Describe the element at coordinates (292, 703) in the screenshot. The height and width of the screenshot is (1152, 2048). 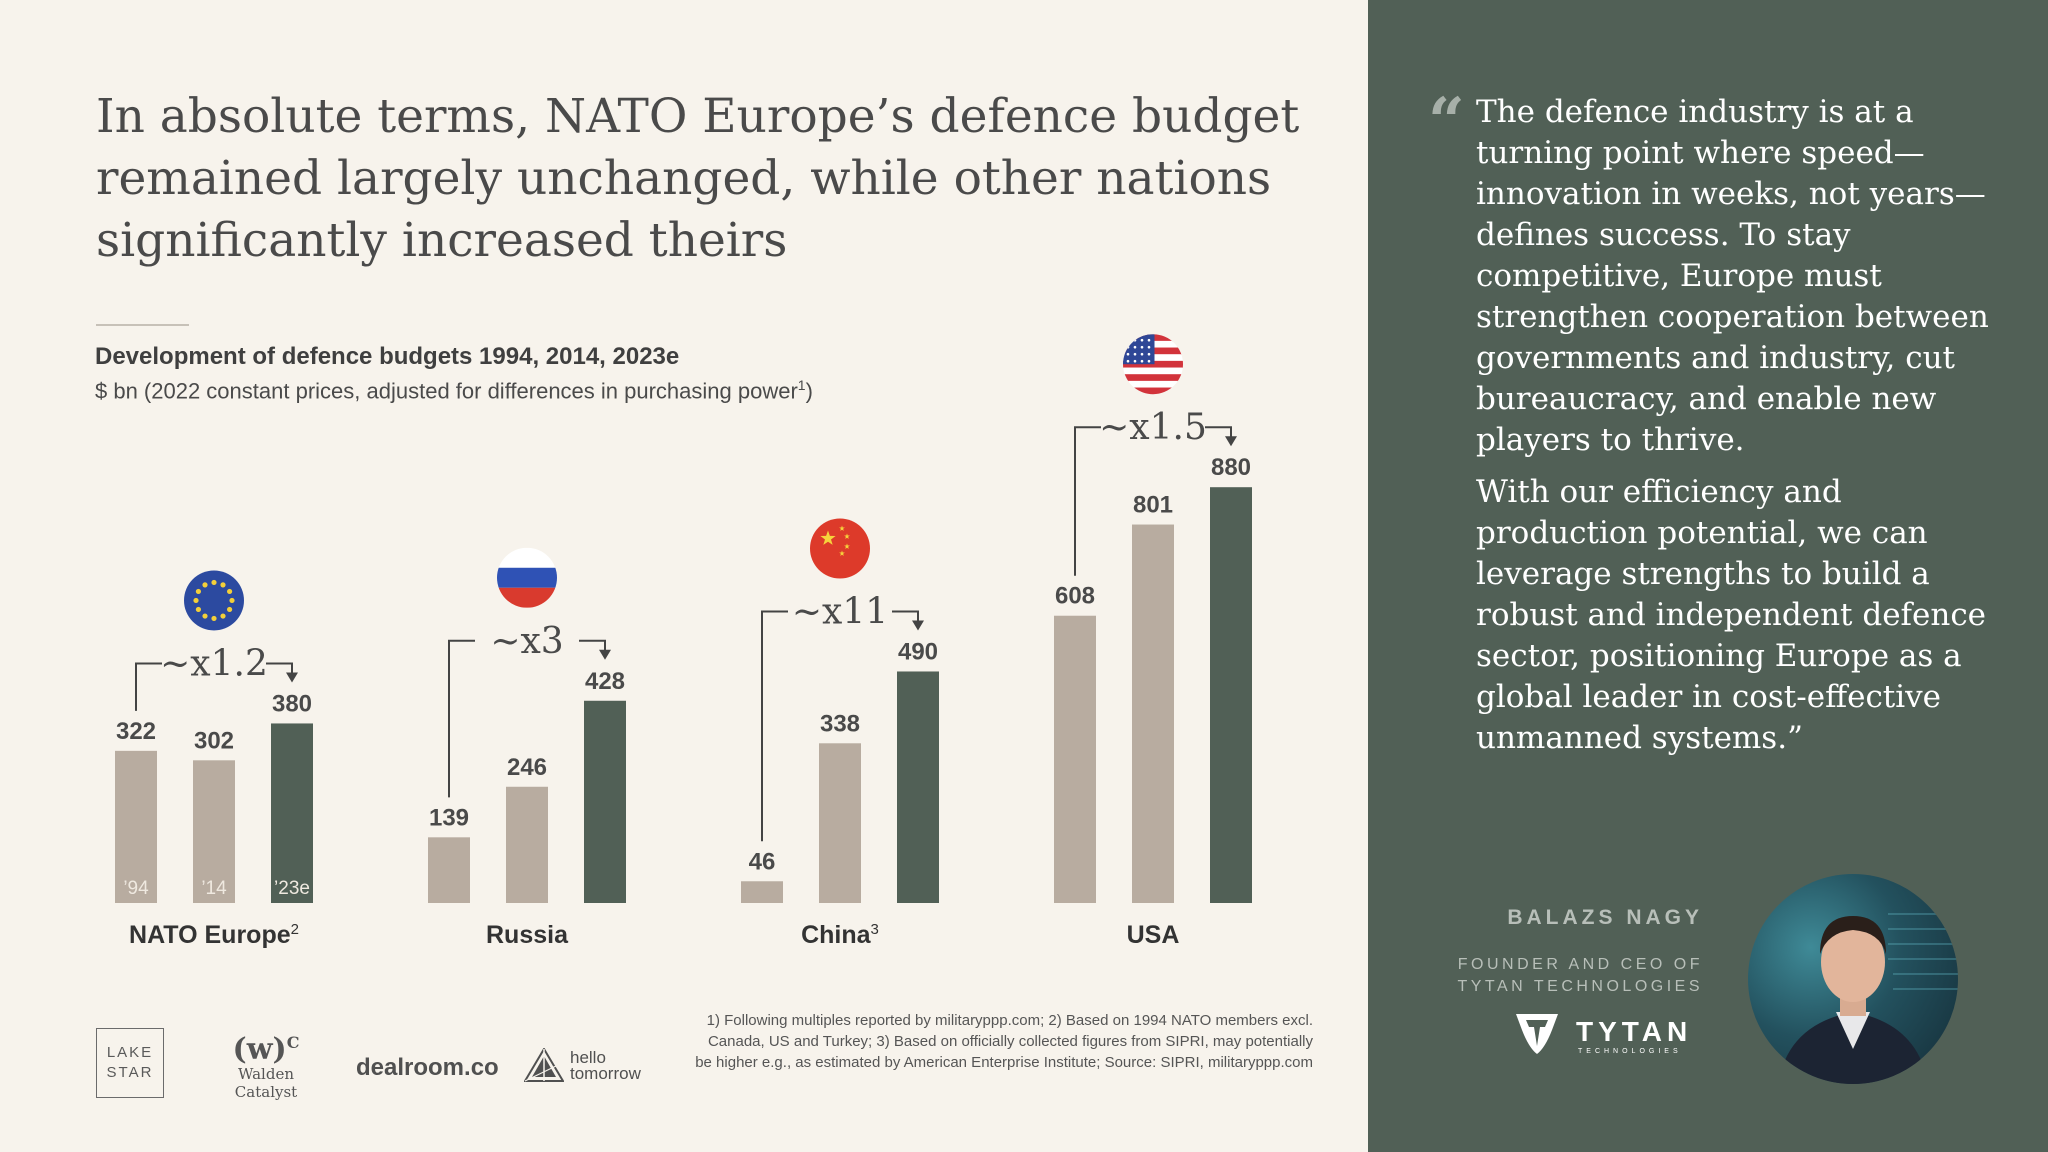
I see `bar-value-label: 380` at that location.